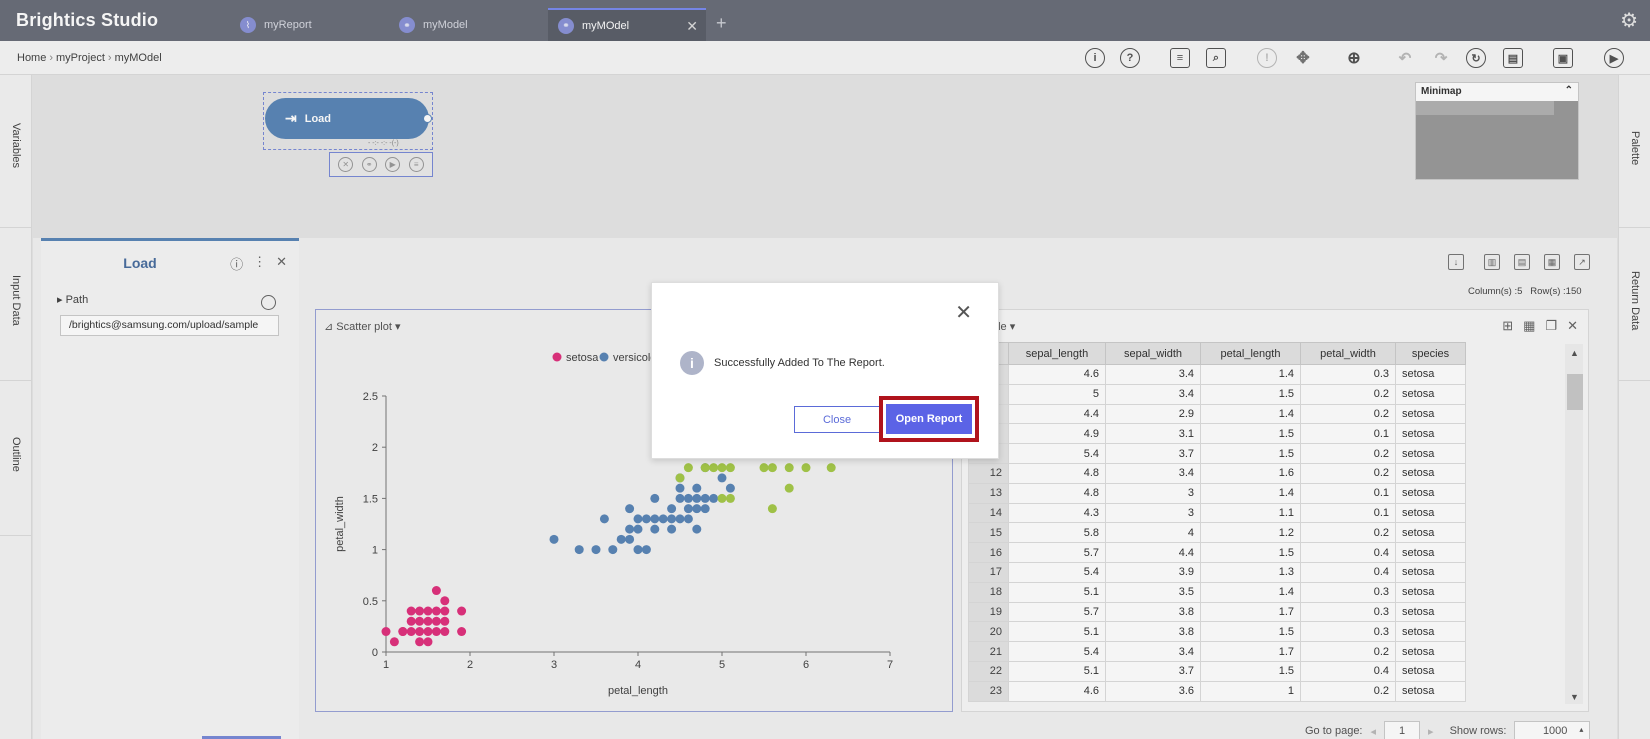  I want to click on table-row: 22 5.1 3.7 1.5 0.4 setosa, so click(1217, 671).